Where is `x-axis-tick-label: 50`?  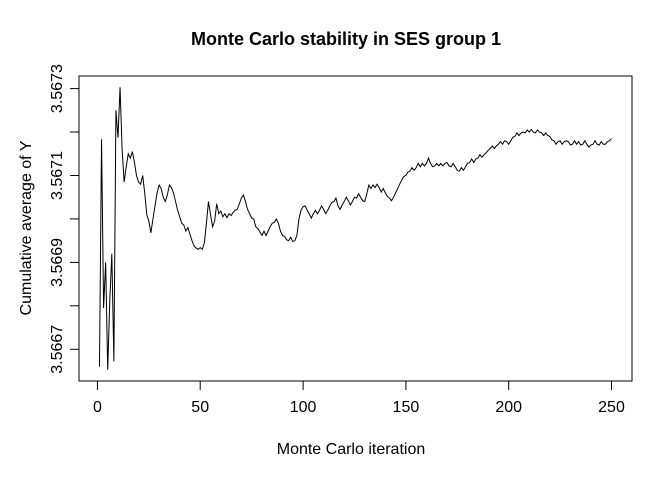
x-axis-tick-label: 50 is located at coordinates (200, 407).